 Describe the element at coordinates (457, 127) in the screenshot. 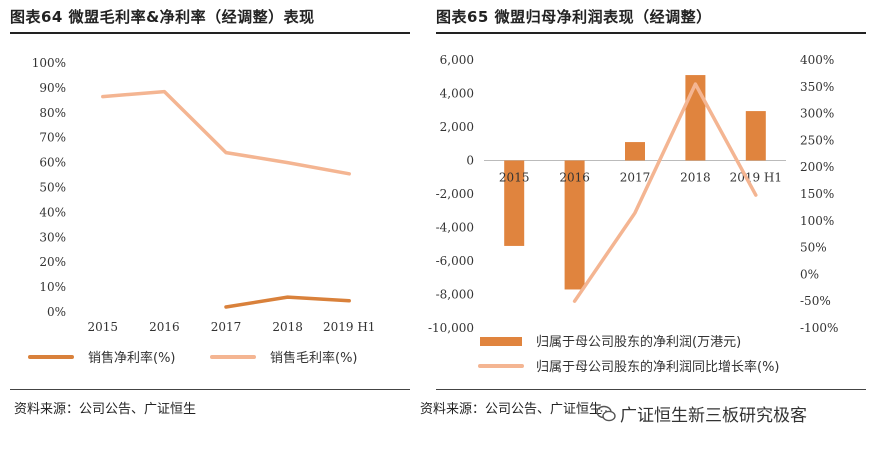

I see `y-left-tick-label: 2,000` at that location.